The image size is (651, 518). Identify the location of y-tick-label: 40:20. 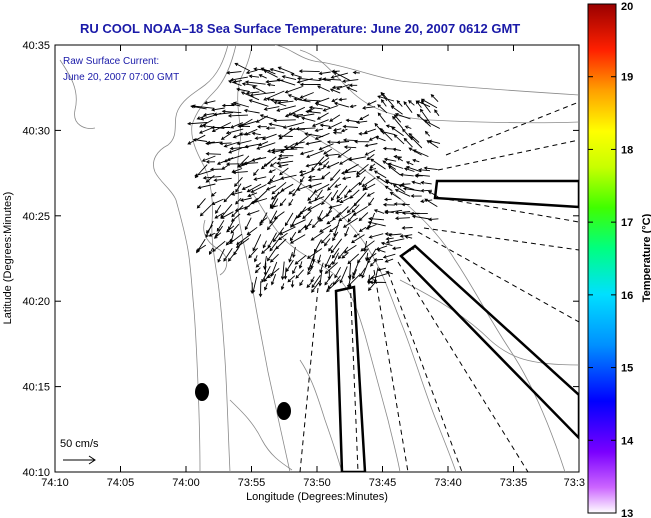
(36, 302).